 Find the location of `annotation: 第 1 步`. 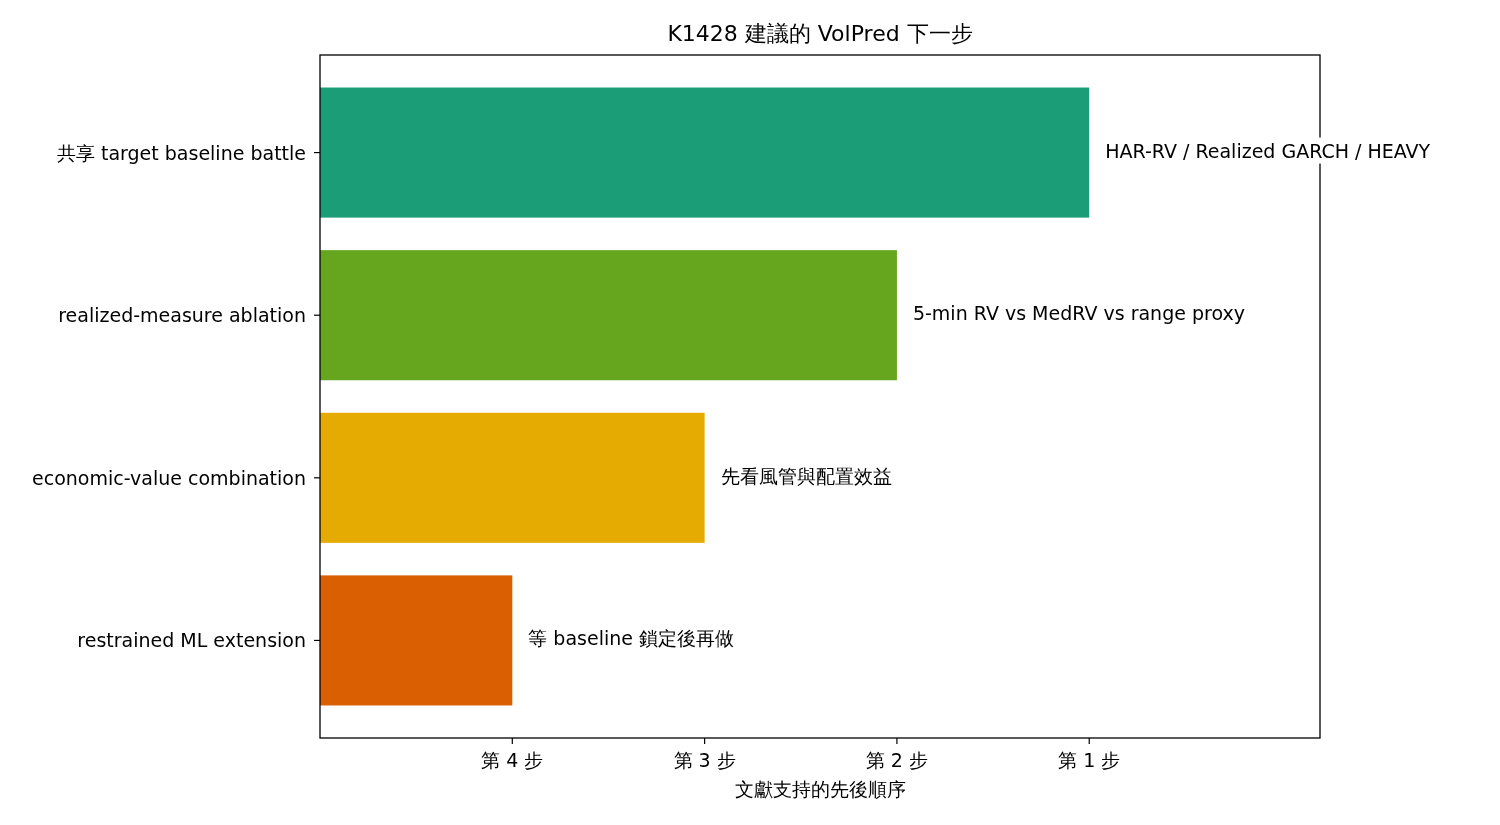

annotation: 第 1 步 is located at coordinates (1089, 760).